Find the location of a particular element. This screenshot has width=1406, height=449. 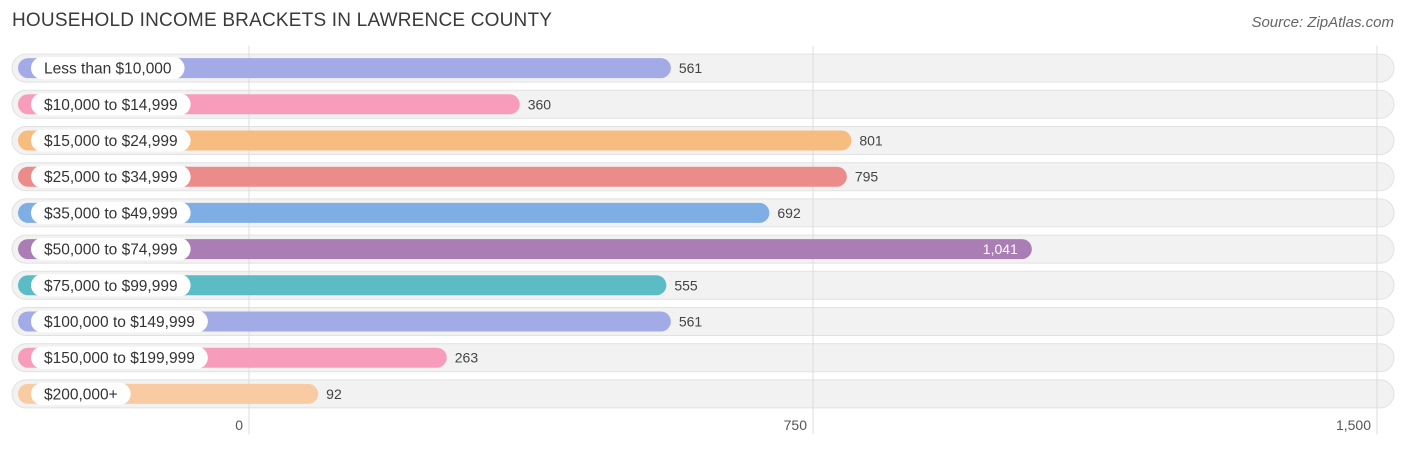

category-label: $10,000 to $14,999 is located at coordinates (111, 105).